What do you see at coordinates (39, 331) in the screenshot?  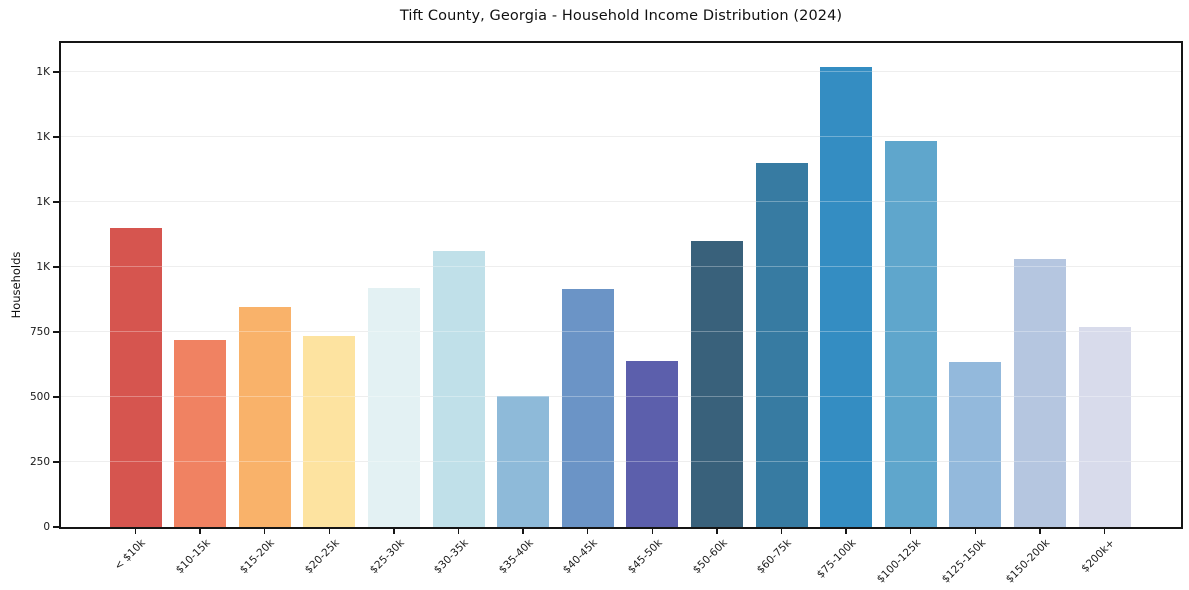 I see `y-tick-label: 750` at bounding box center [39, 331].